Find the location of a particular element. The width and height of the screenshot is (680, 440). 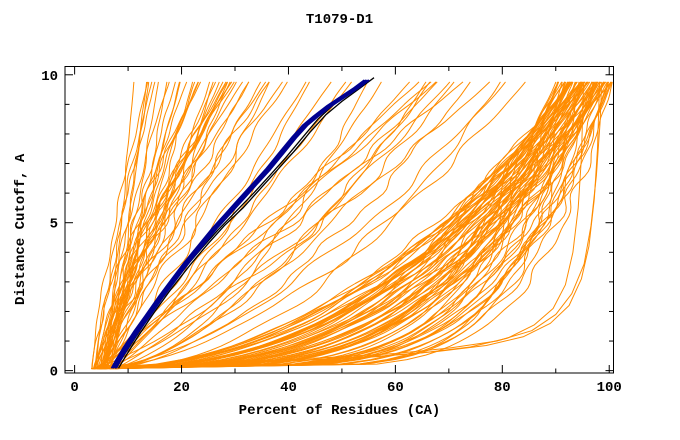

x-tick-label: 40 is located at coordinates (288, 388).